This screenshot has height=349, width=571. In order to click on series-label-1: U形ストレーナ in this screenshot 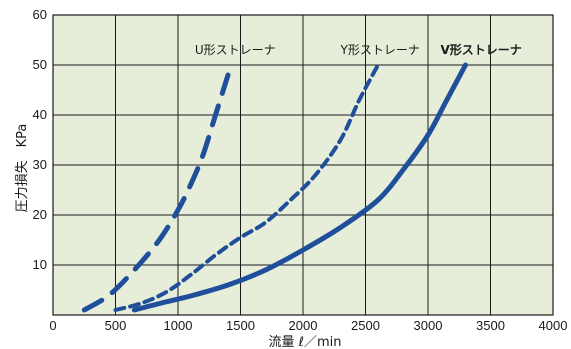, I will do `click(235, 50)`.